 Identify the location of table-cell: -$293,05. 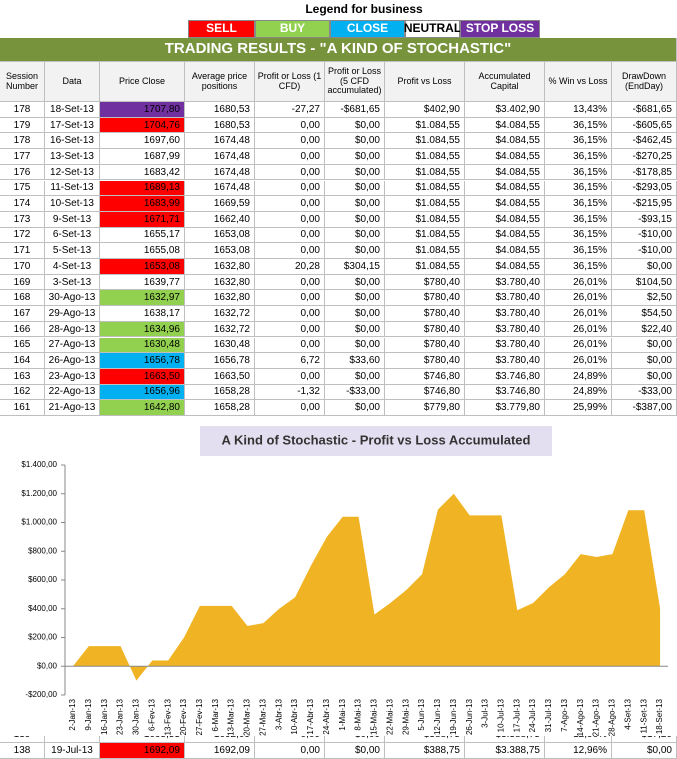
(644, 188).